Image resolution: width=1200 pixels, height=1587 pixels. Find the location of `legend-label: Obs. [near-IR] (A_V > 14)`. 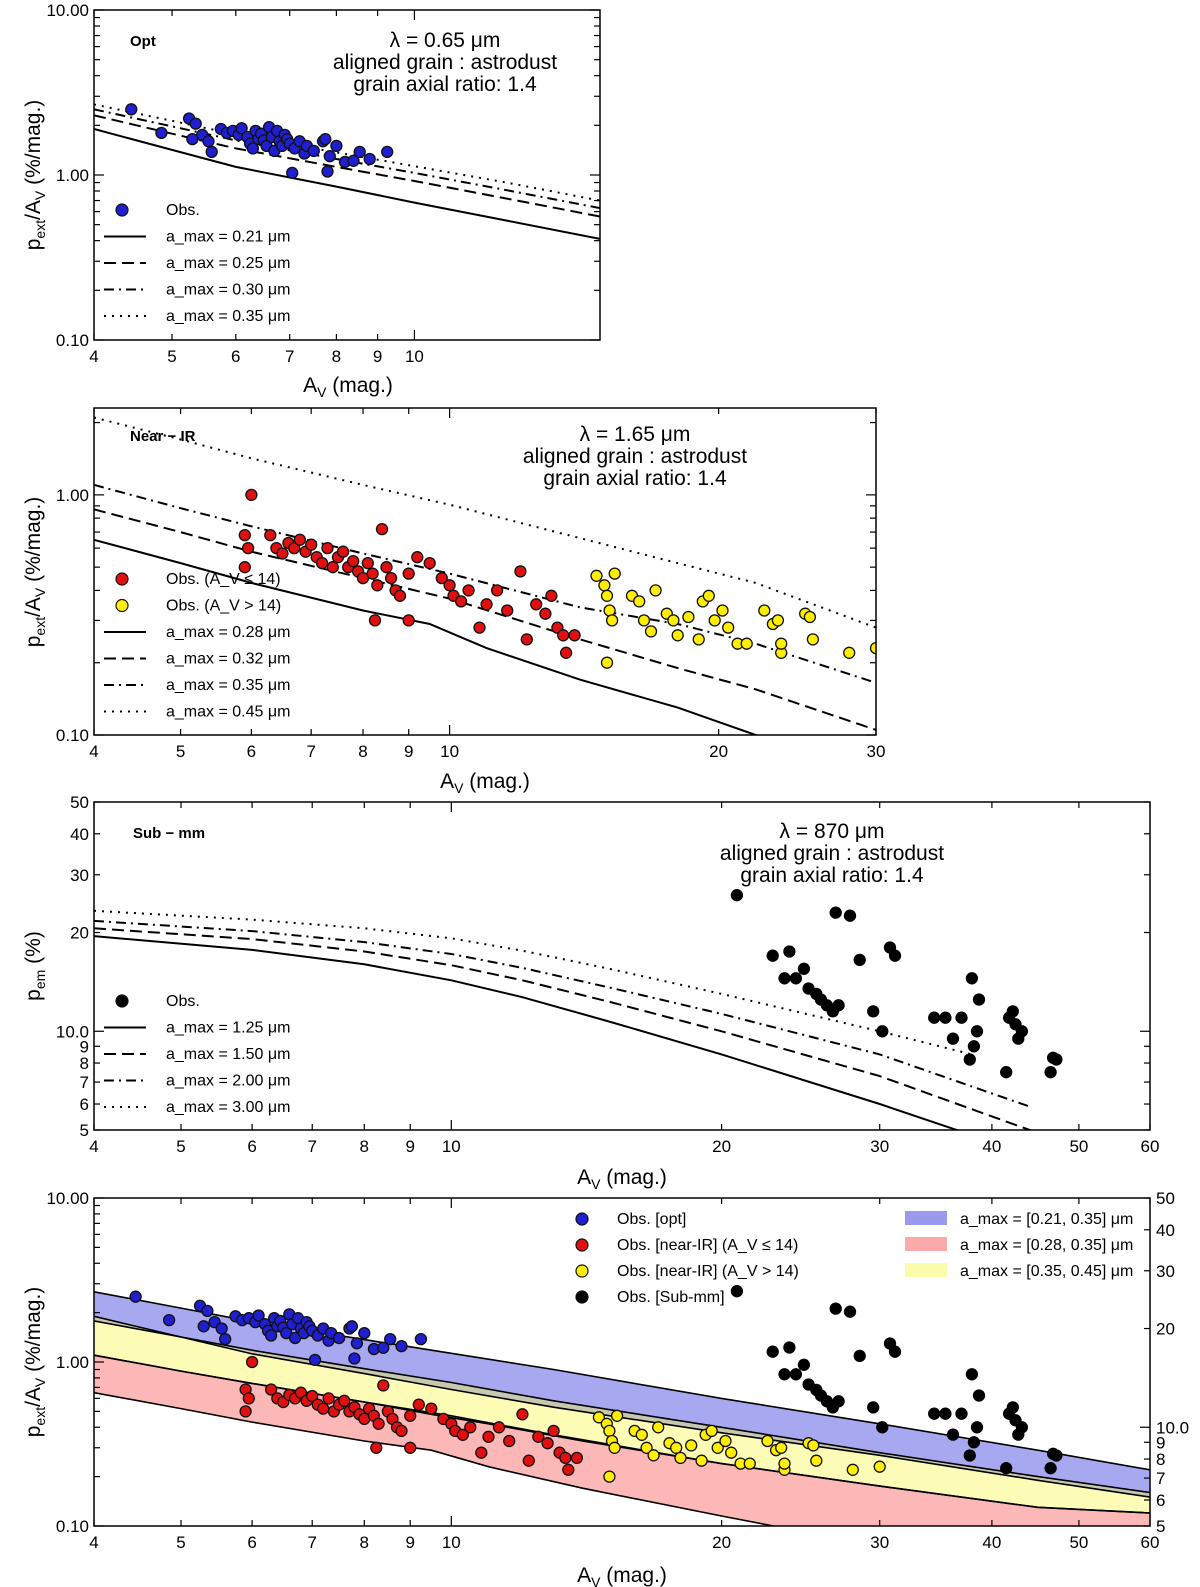

legend-label: Obs. [near-IR] (A_V > 14) is located at coordinates (708, 1271).